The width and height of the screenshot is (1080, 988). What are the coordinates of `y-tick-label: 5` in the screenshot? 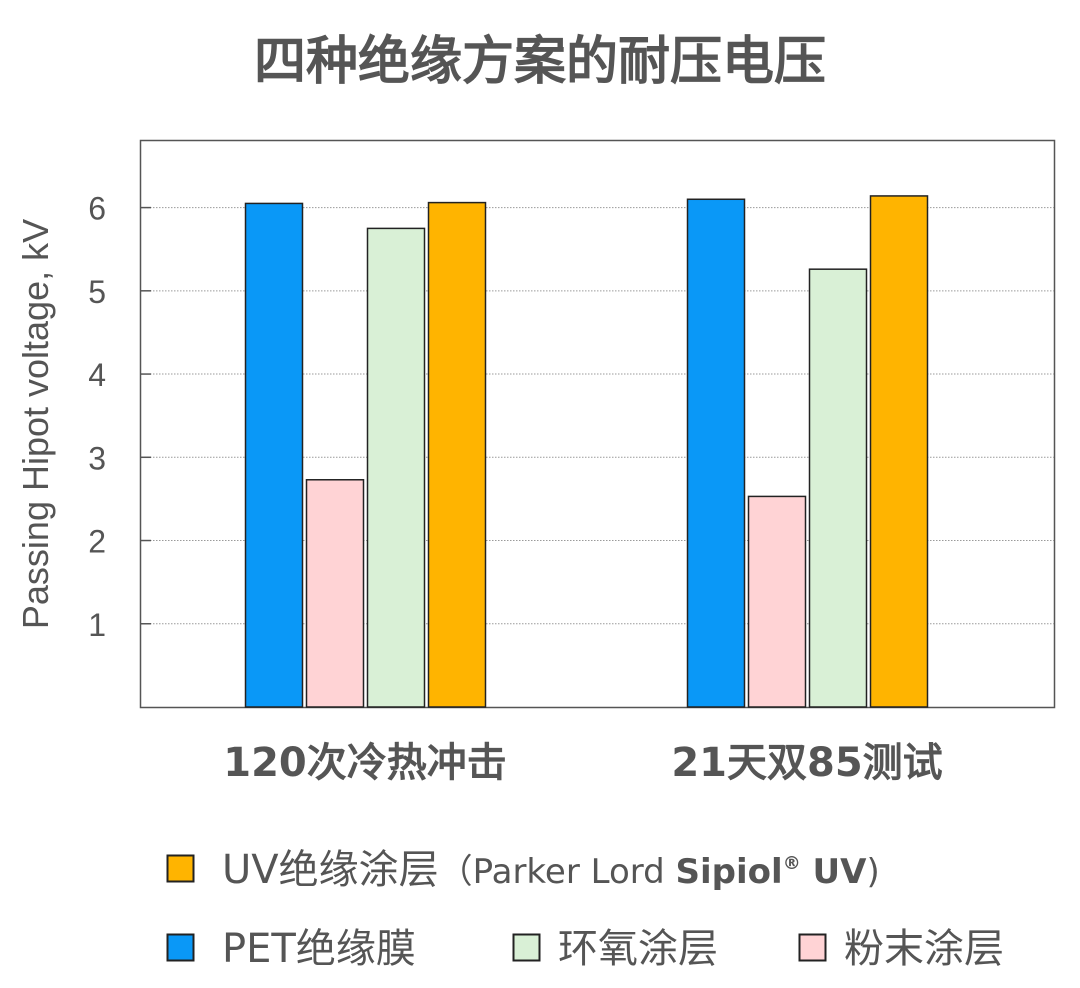 It's located at (97, 292).